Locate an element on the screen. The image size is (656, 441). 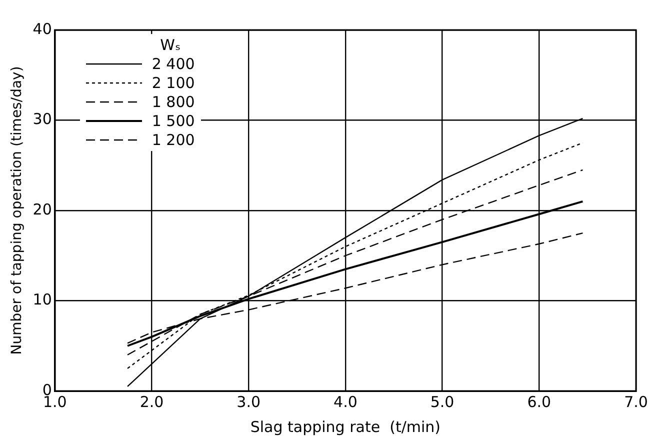
x-tick-label: 4.0 is located at coordinates (346, 401).